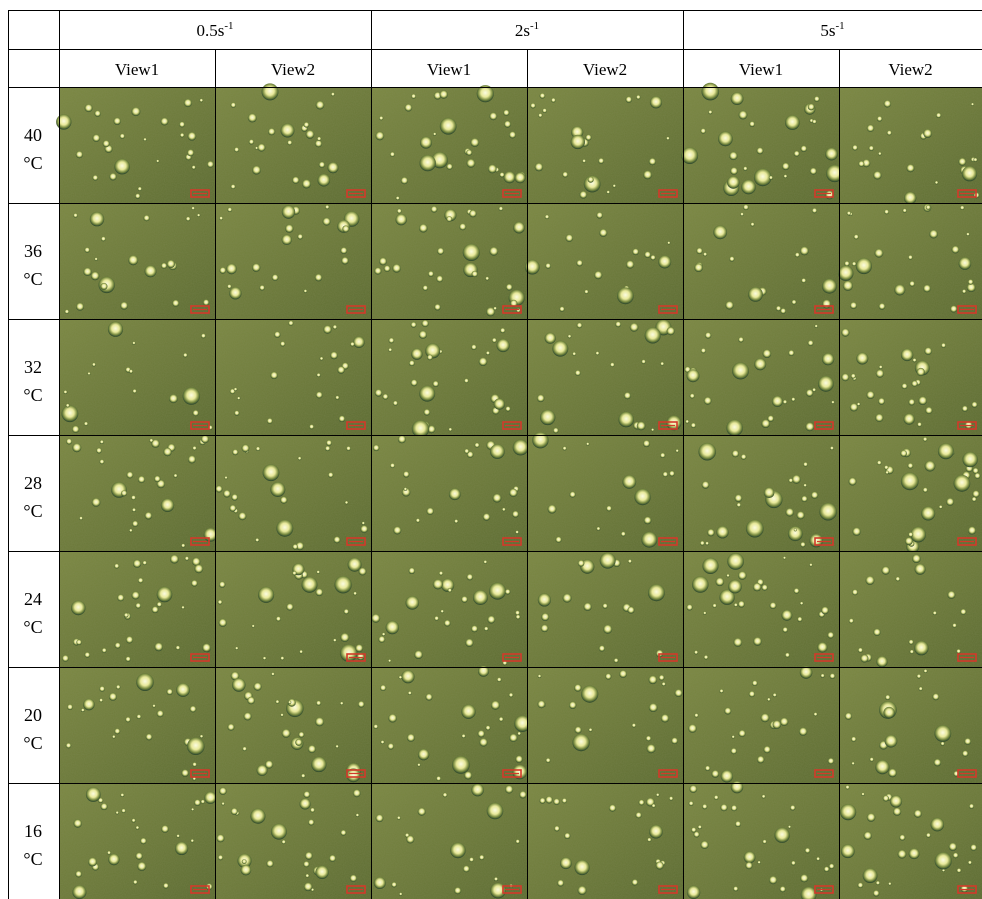  What do you see at coordinates (910, 69) in the screenshot?
I see `view-header: View2` at bounding box center [910, 69].